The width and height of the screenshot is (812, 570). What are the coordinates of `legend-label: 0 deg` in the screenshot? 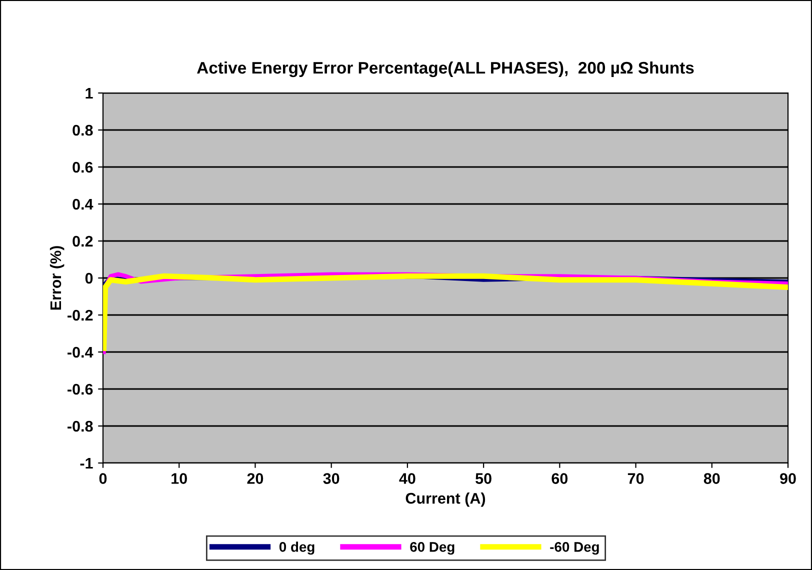 It's located at (296, 548).